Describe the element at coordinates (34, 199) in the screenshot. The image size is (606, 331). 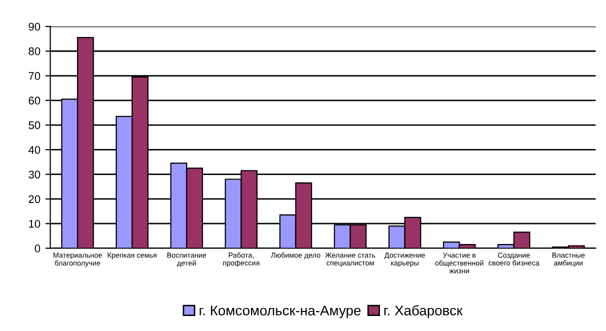
I see `y-tick-label: 20` at that location.